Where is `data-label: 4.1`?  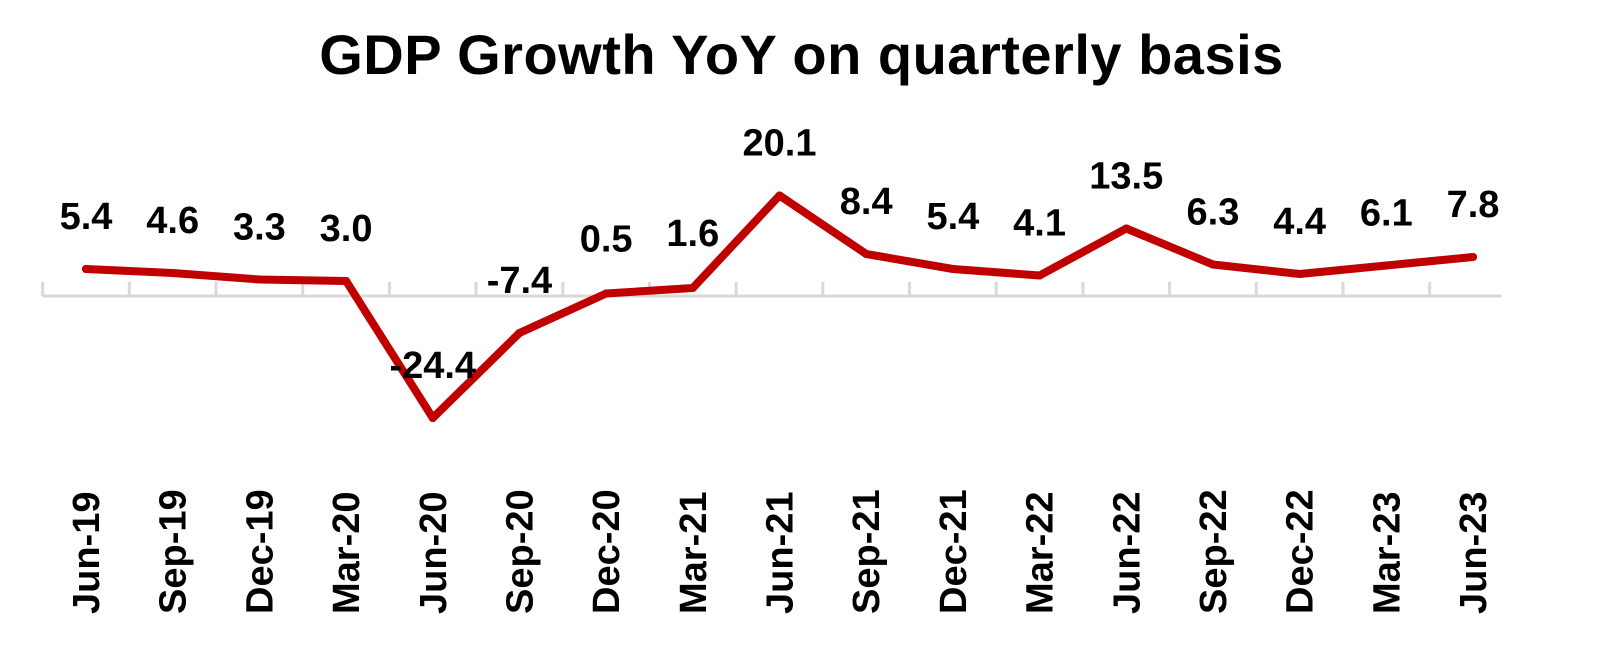
data-label: 4.1 is located at coordinates (1039, 224).